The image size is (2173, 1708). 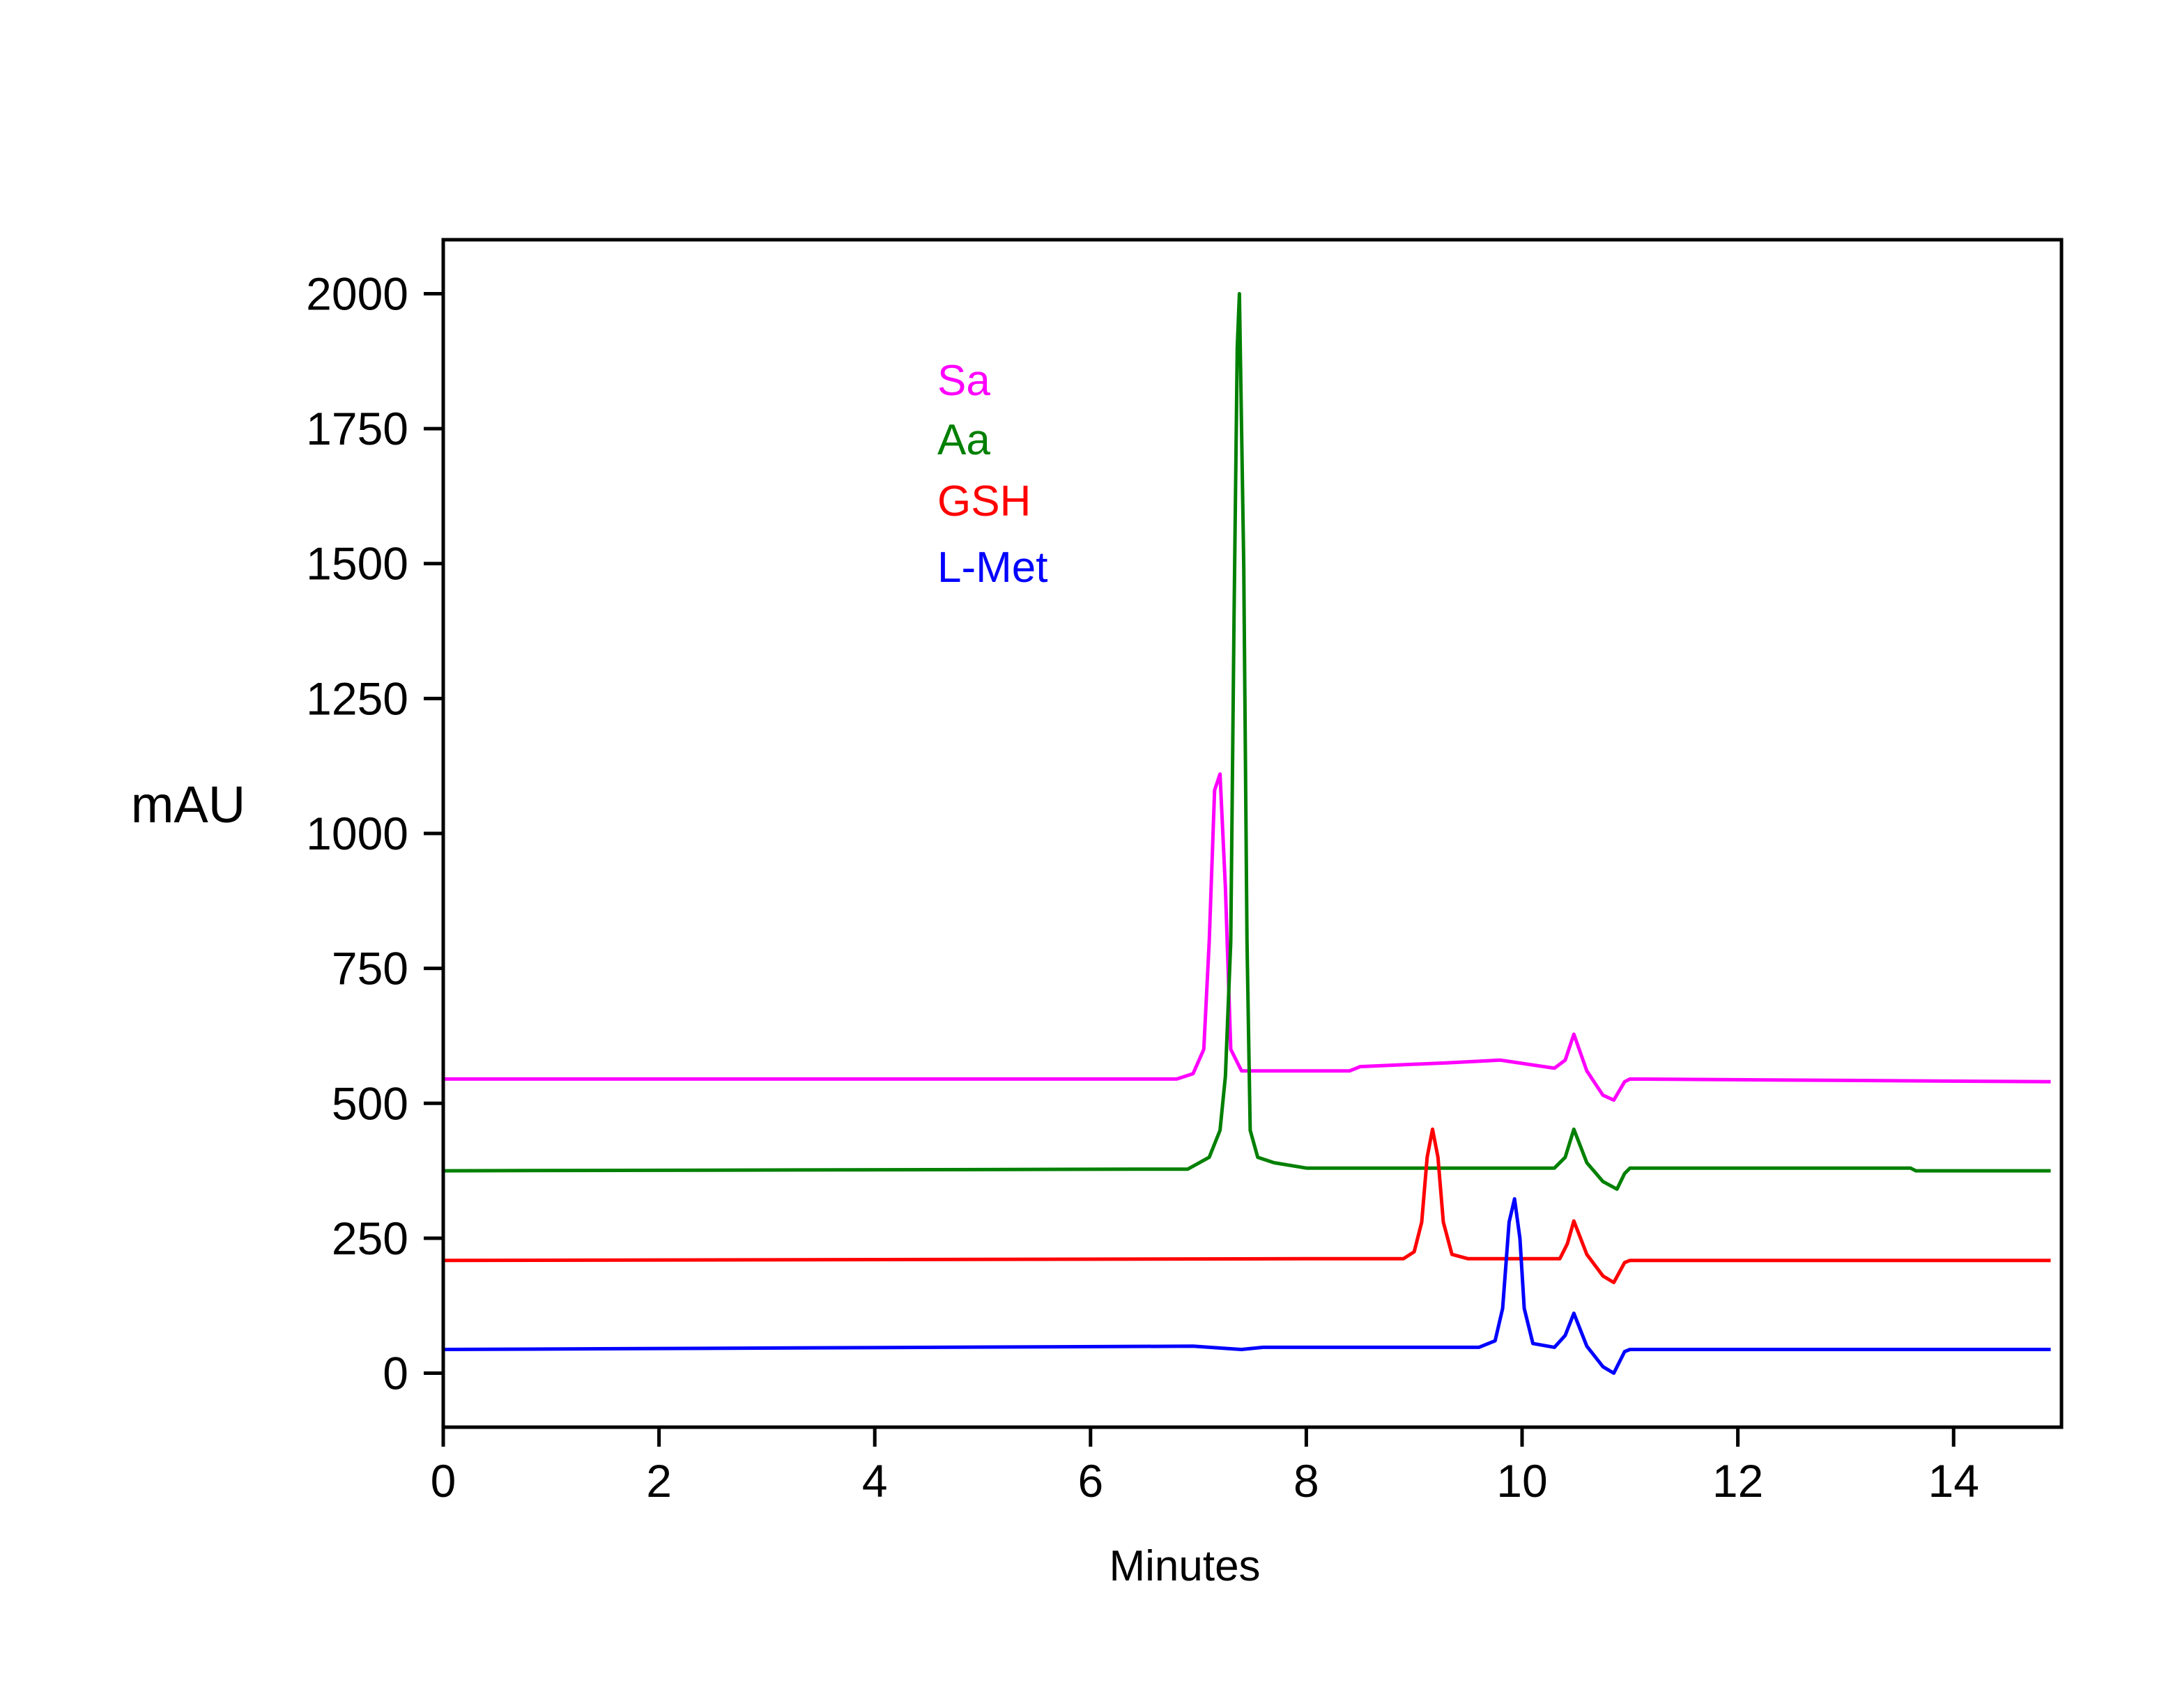 I want to click on y-axis: 0 250 500 750 1000 1250 1500 1750 2000, so click(x=374, y=834).